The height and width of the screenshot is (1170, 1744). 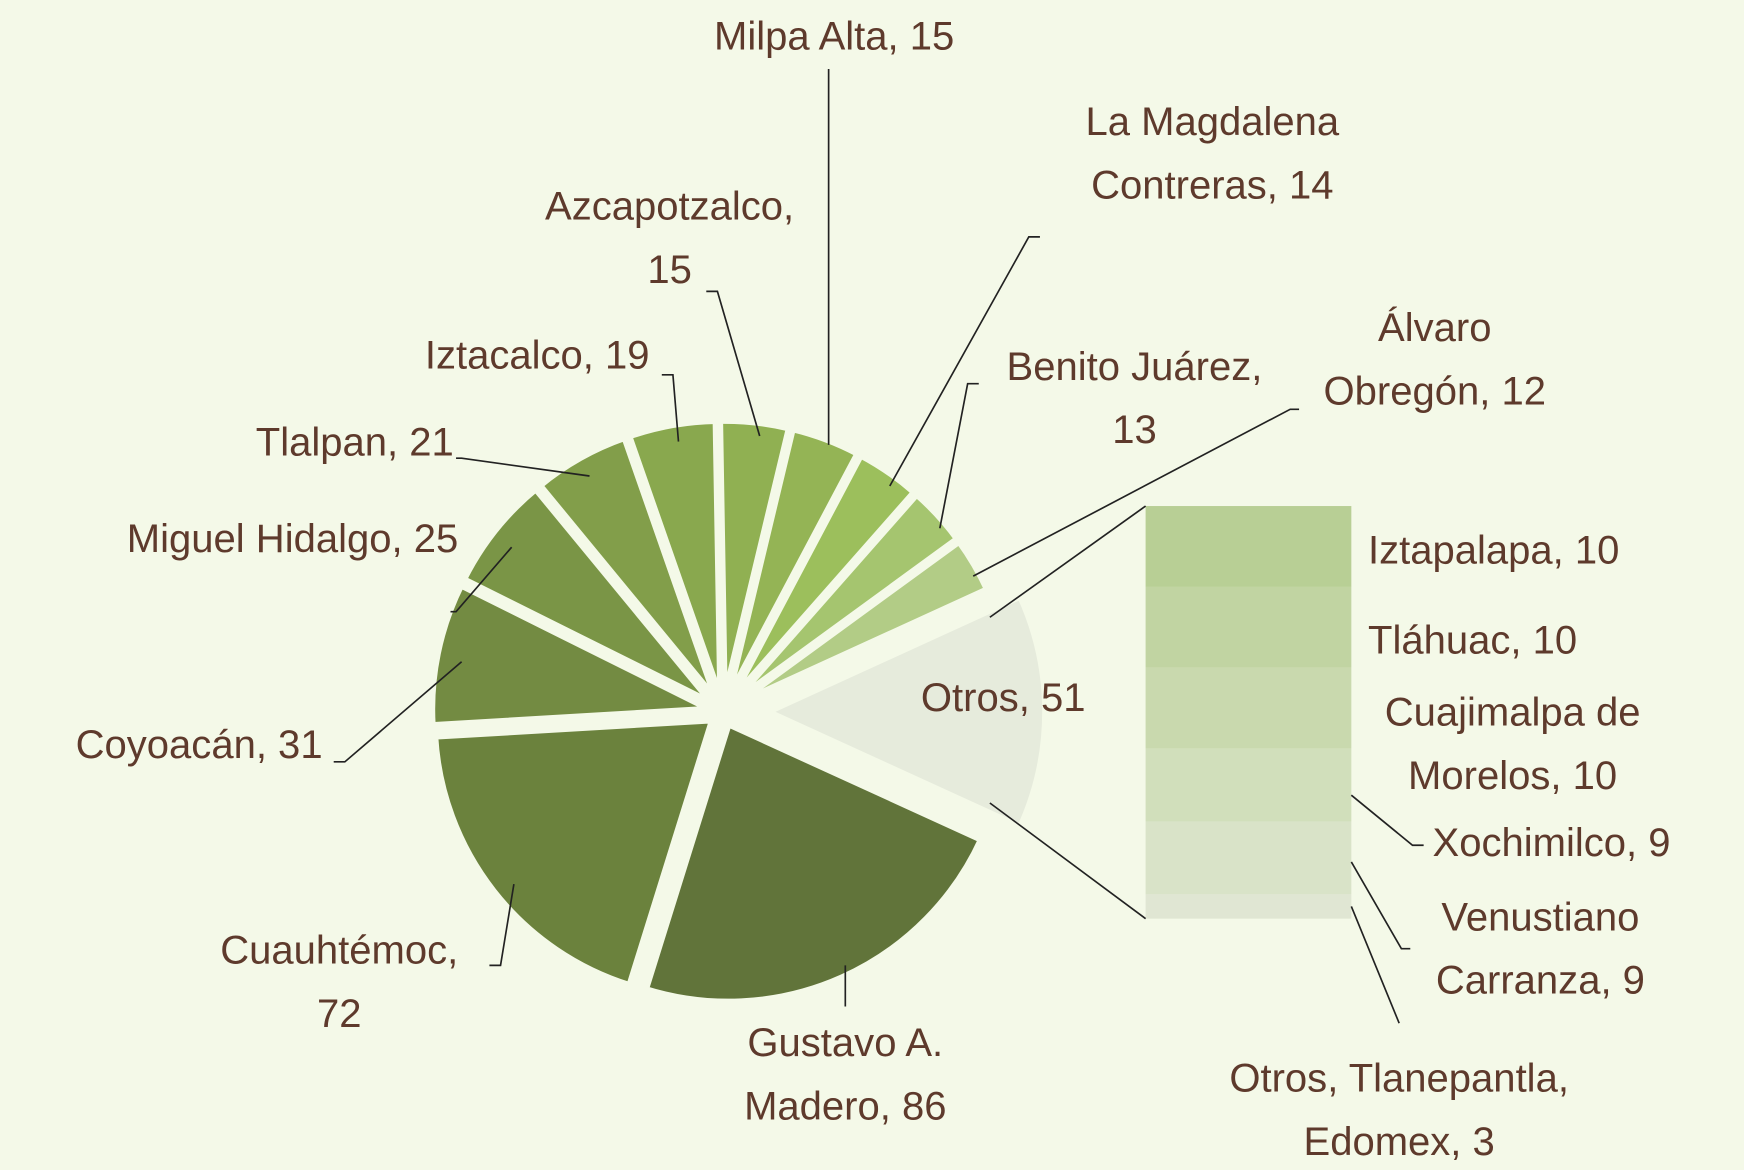 I want to click on data-label: Otros, 51, so click(x=1003, y=698).